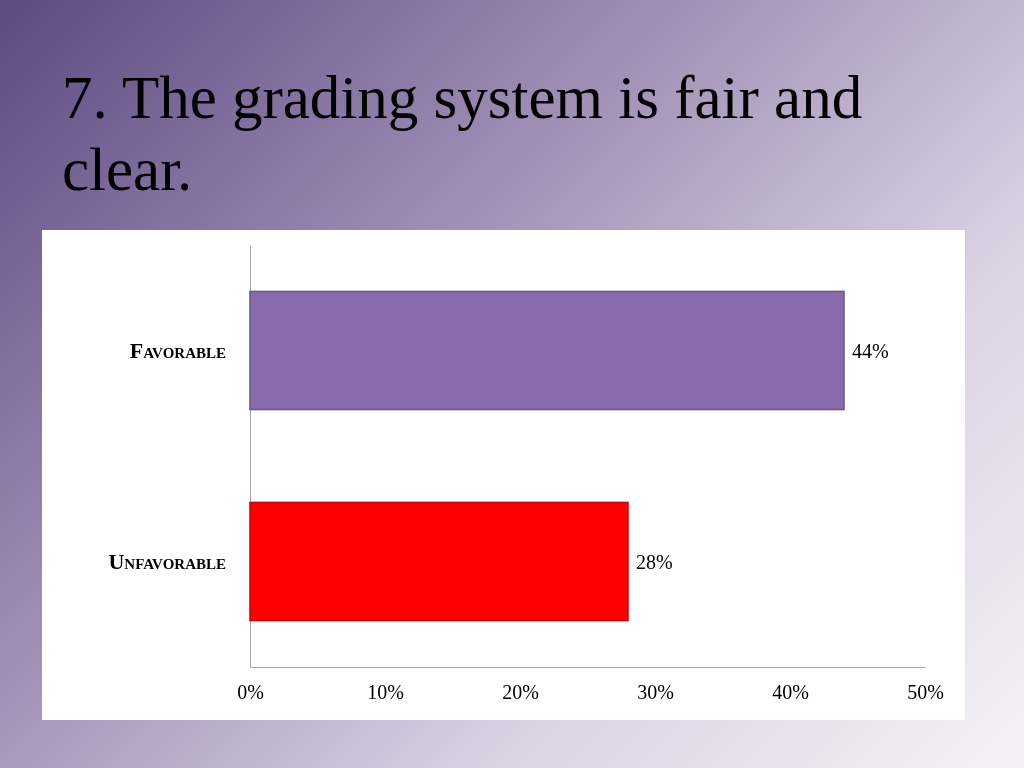  Describe the element at coordinates (925, 692) in the screenshot. I see `x-tick-label: 50%` at that location.